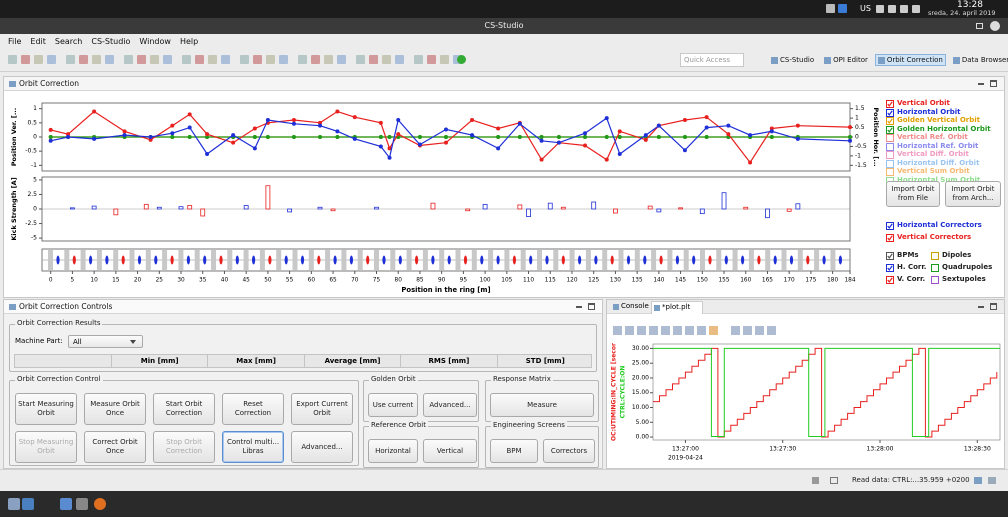  Describe the element at coordinates (105, 341) in the screenshot. I see `machine-part-combo: All` at that location.